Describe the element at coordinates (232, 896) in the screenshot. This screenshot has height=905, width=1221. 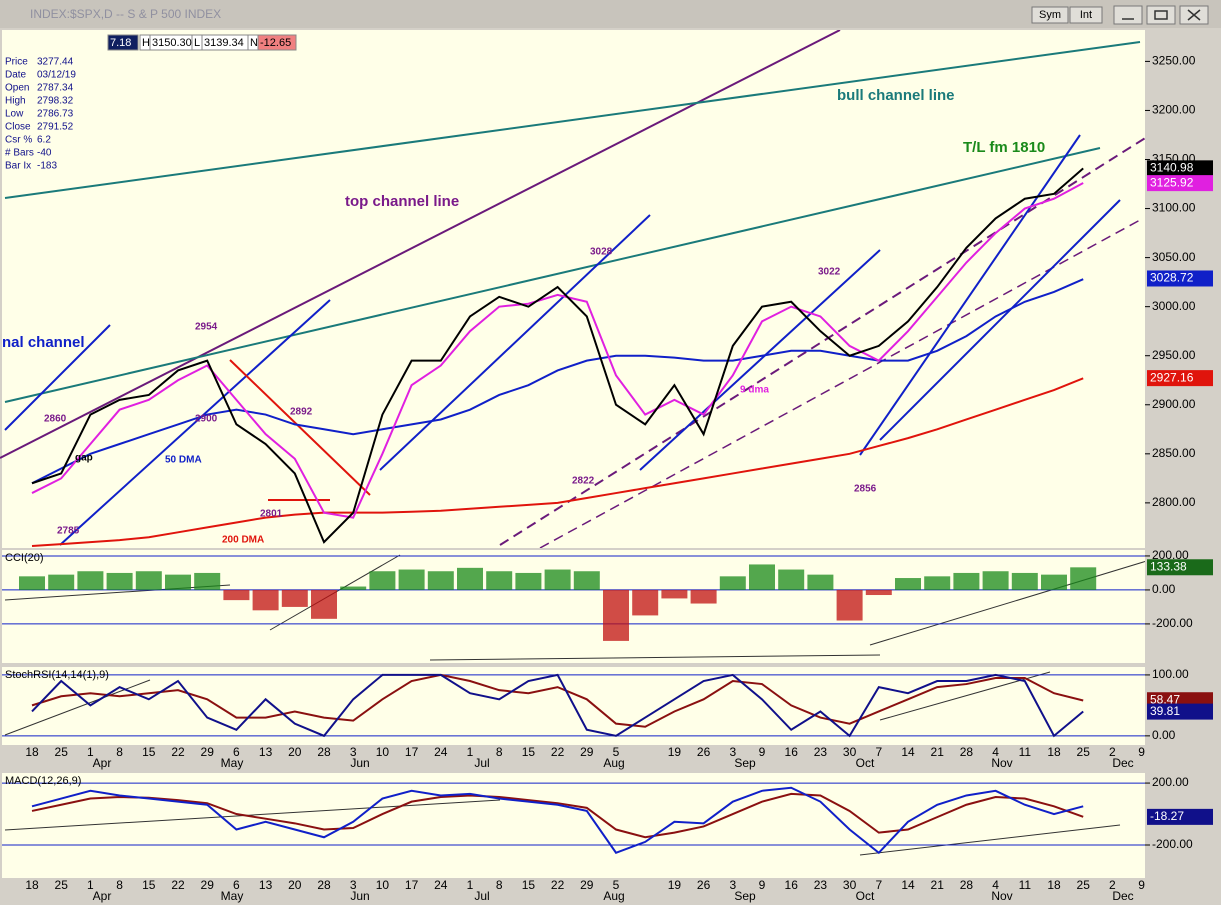
I see `month-label: May` at that location.